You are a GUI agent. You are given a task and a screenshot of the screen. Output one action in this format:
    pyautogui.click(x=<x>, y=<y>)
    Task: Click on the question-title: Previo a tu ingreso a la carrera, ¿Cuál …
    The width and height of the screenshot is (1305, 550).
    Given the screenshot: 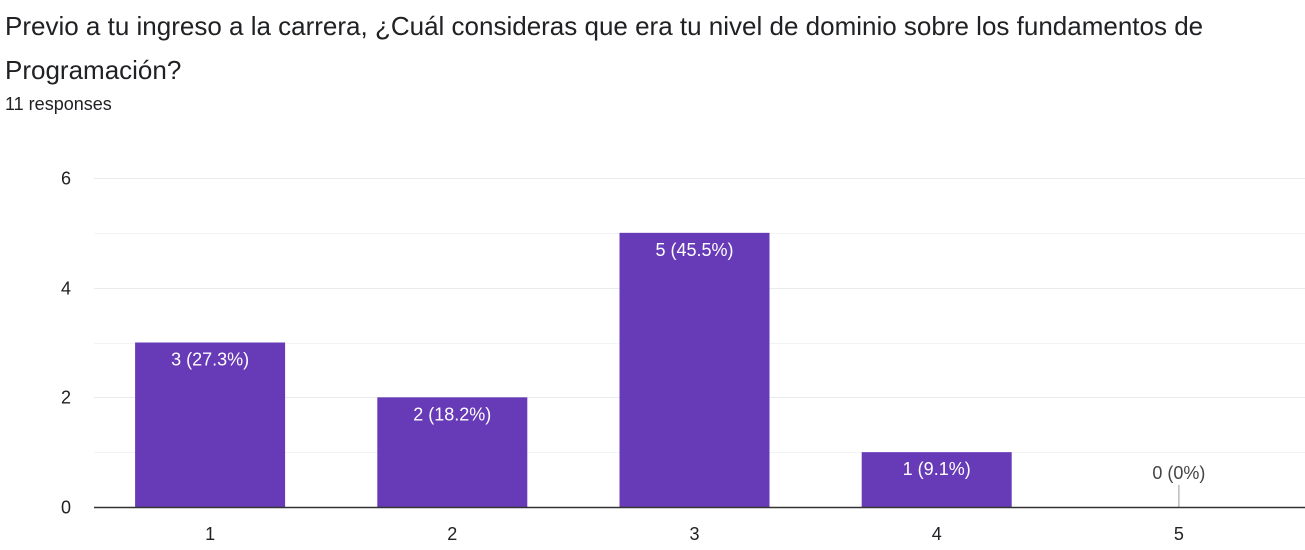 What is the action you would take?
    pyautogui.click(x=604, y=48)
    